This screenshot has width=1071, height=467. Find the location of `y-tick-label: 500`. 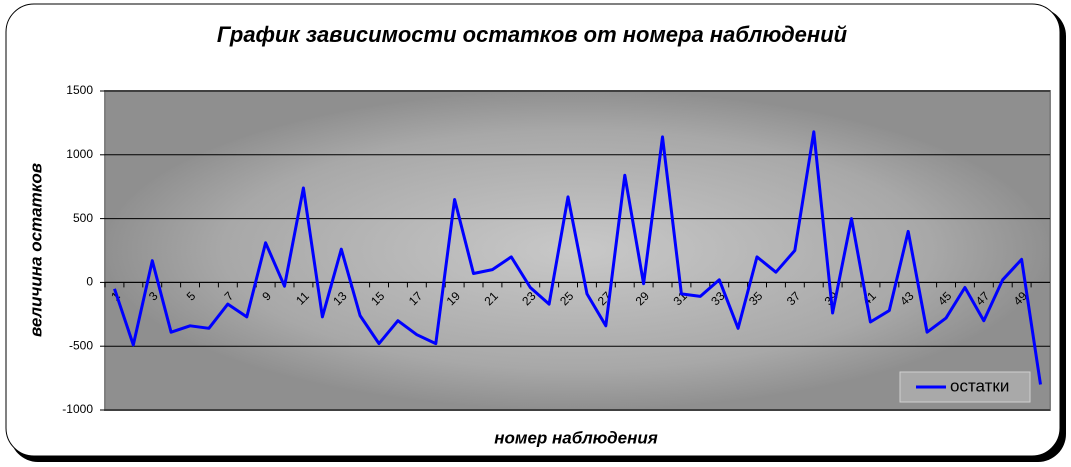

y-tick-label: 500 is located at coordinates (83, 218).